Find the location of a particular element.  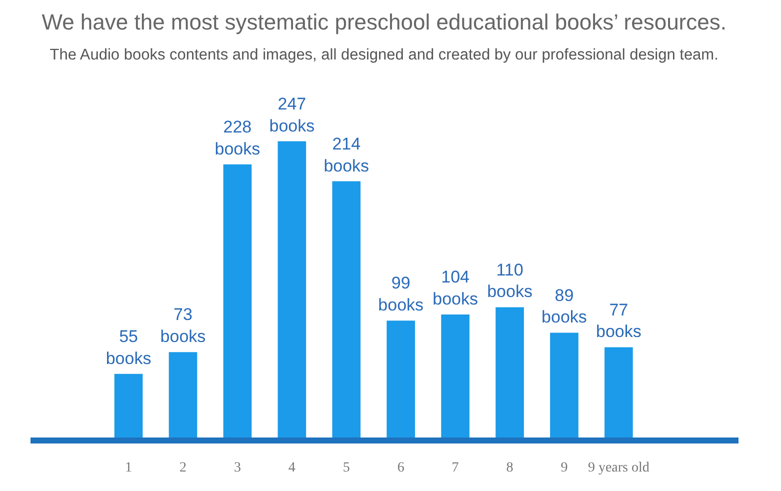

data-label: 89 books is located at coordinates (564, 306).